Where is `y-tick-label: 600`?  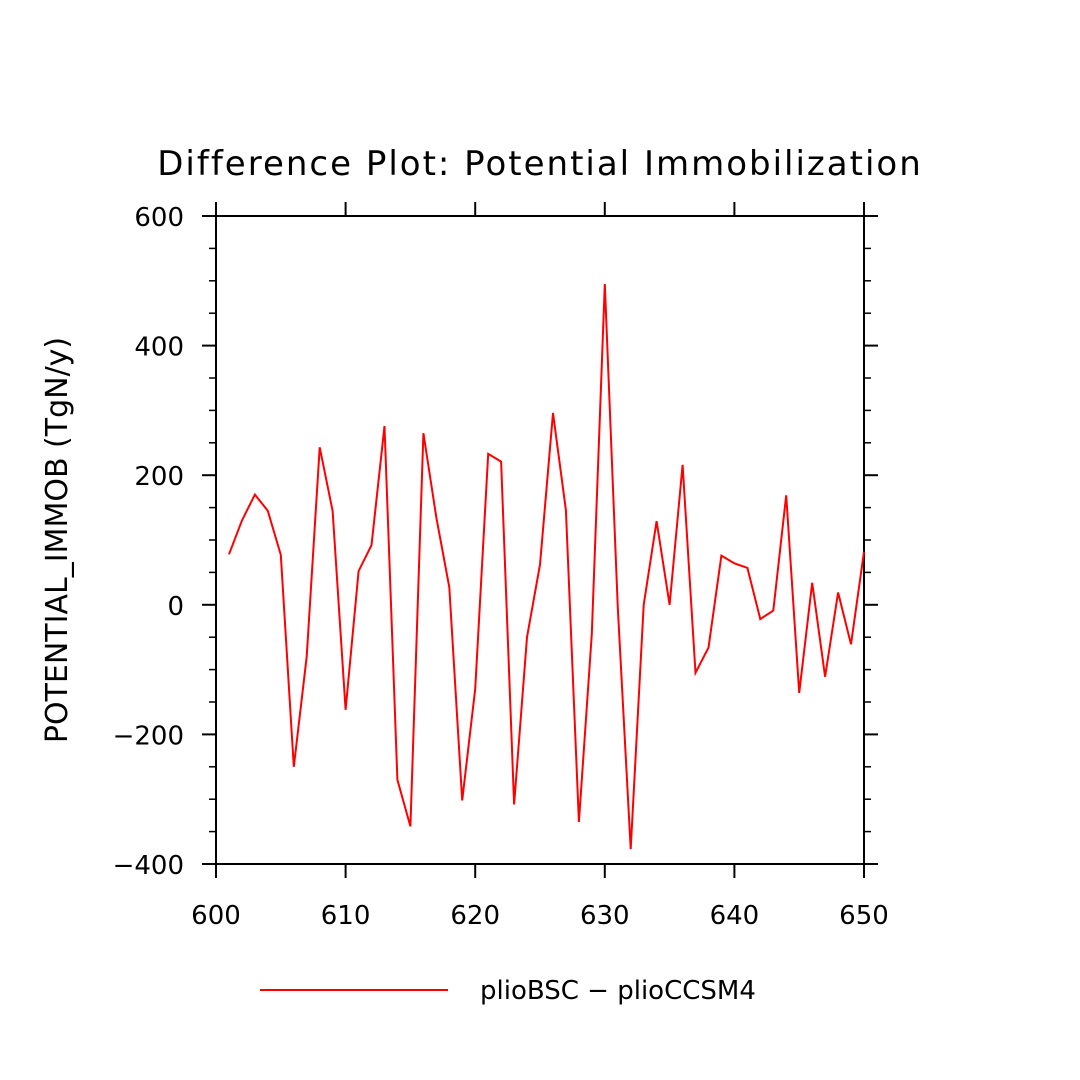 y-tick-label: 600 is located at coordinates (159, 218).